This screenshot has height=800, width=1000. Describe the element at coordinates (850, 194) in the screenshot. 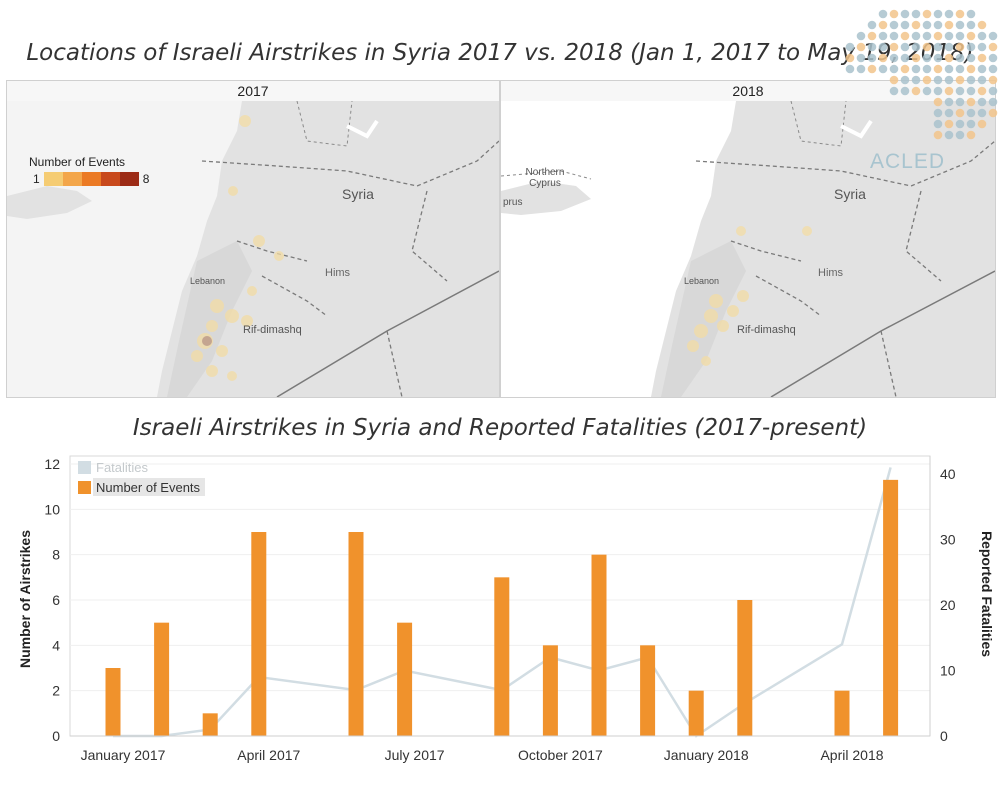

I see `map-label-syria-2018: Syria` at that location.